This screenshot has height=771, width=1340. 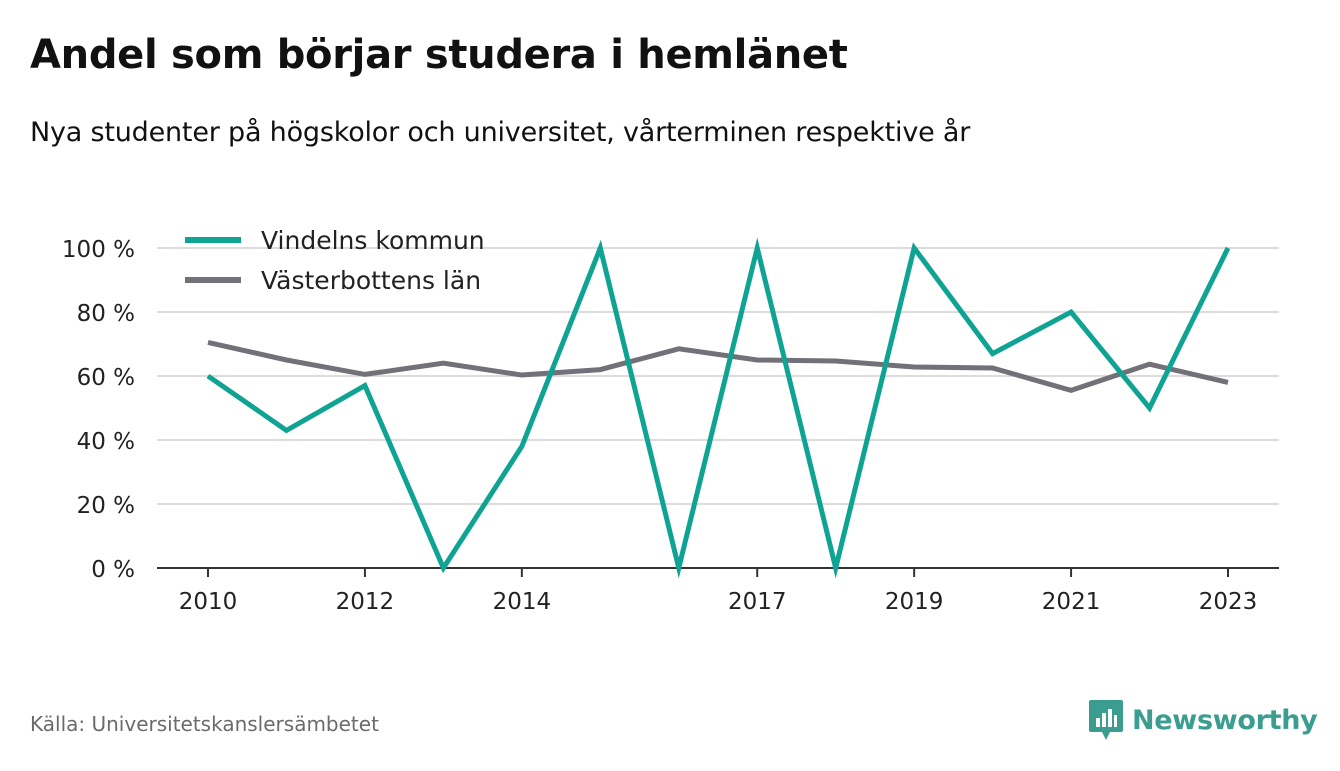 What do you see at coordinates (1225, 720) in the screenshot?
I see `brand-name: Newsworthy` at bounding box center [1225, 720].